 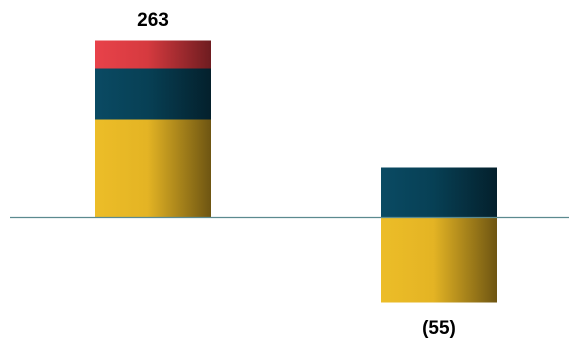 I want to click on bar-total-label: (55), so click(x=439, y=328).